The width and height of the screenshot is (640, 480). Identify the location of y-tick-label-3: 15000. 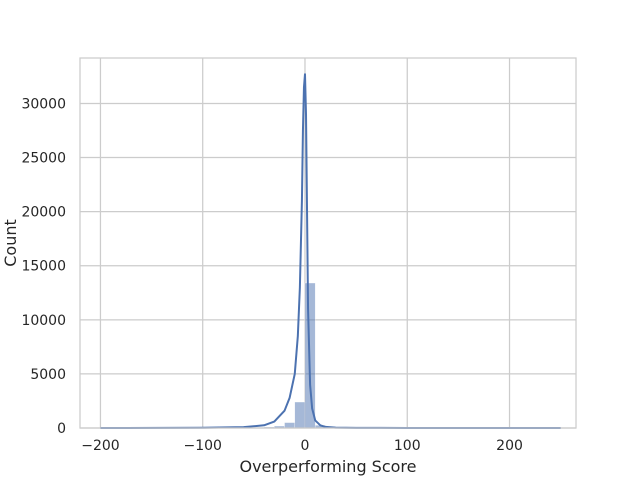
(43, 267).